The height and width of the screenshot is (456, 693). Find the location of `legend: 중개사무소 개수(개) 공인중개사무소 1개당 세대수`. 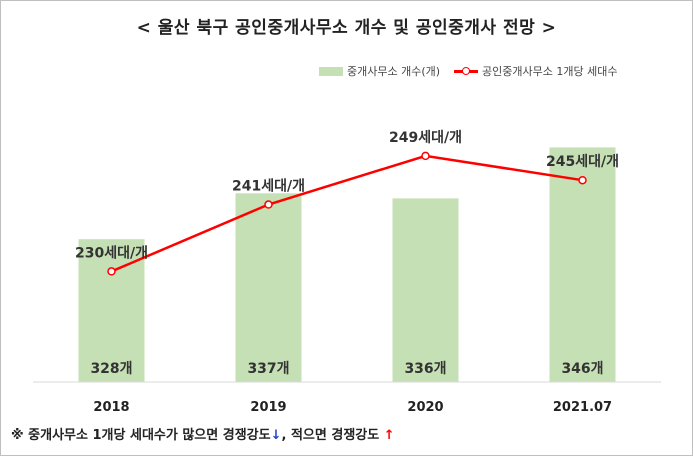

legend: 중개사무소 개수(개) 공인중개사무소 1개당 세대수 is located at coordinates (475, 71).